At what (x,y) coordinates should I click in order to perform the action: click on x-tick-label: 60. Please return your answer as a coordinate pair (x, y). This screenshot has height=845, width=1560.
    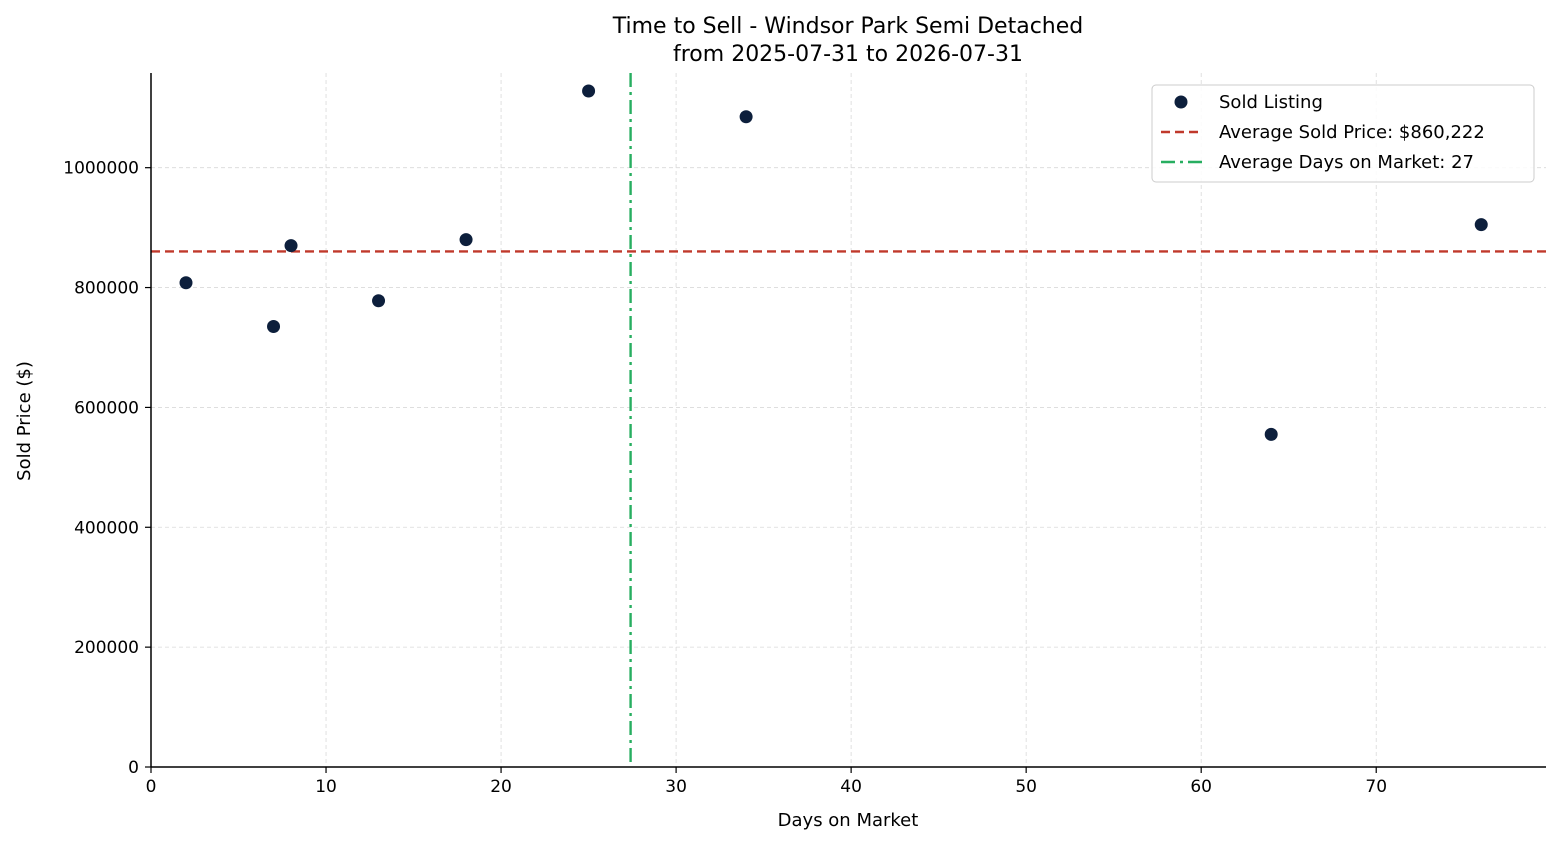
    Looking at the image, I should click on (1201, 787).